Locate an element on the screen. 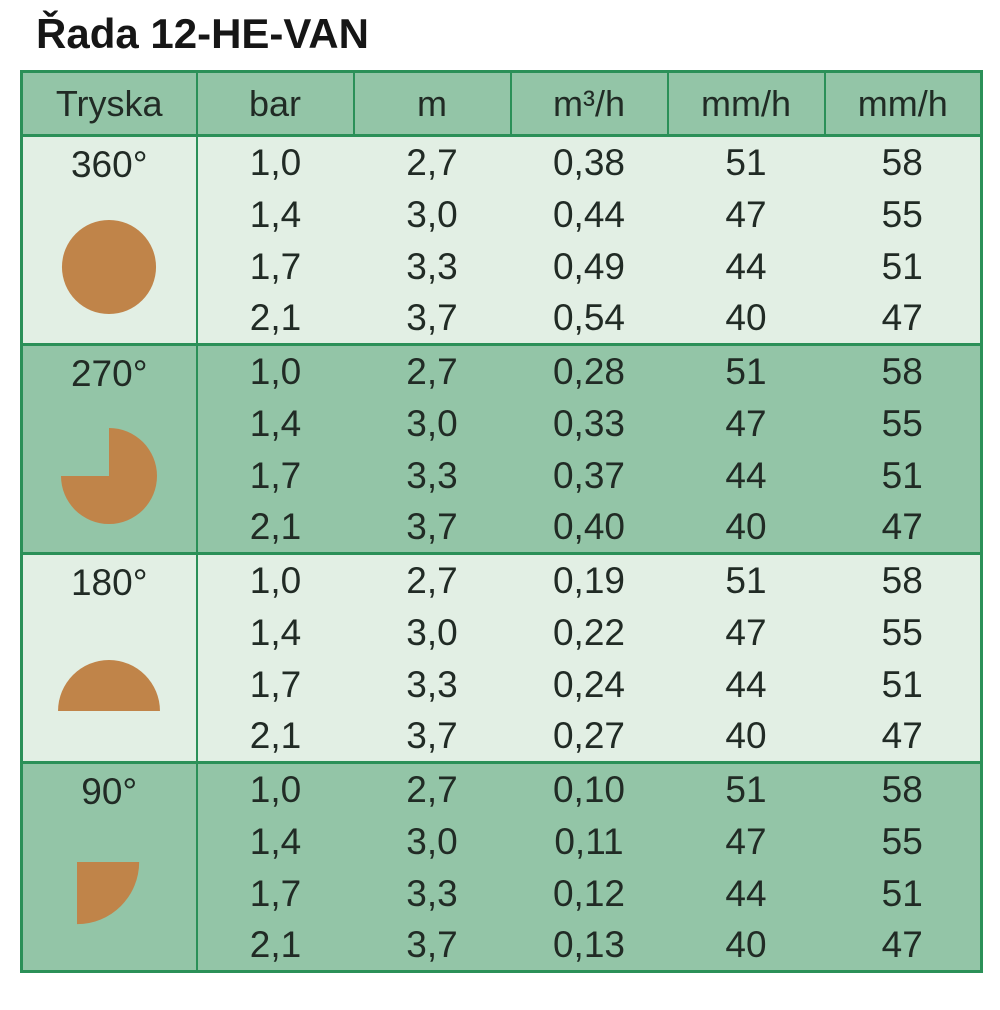 The height and width of the screenshot is (1010, 1000). cell-flow-m3h: 0,24 is located at coordinates (589, 684).